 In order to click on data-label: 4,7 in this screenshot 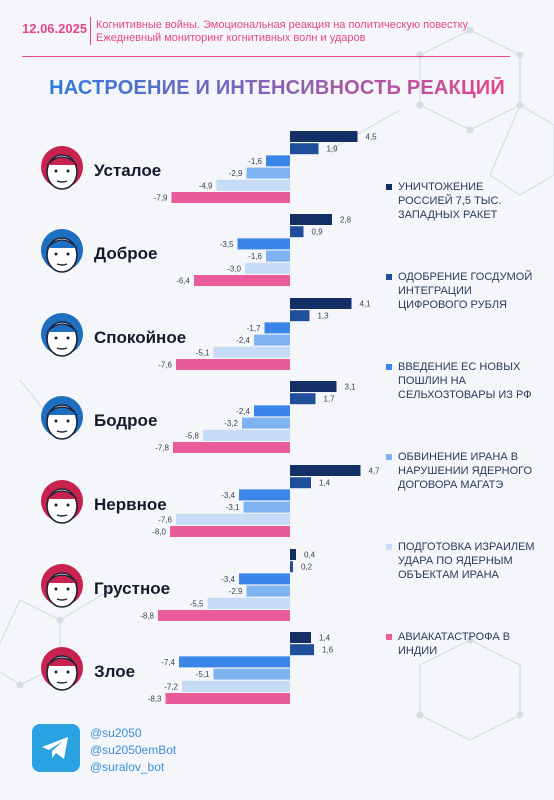, I will do `click(375, 471)`.